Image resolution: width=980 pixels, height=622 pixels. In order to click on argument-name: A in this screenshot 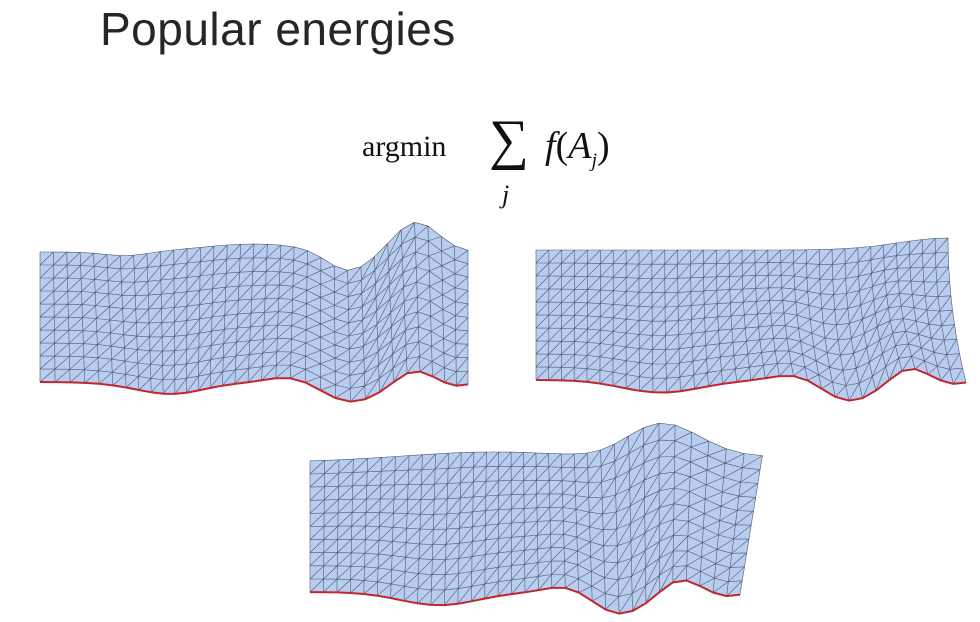, I will do `click(580, 146)`.